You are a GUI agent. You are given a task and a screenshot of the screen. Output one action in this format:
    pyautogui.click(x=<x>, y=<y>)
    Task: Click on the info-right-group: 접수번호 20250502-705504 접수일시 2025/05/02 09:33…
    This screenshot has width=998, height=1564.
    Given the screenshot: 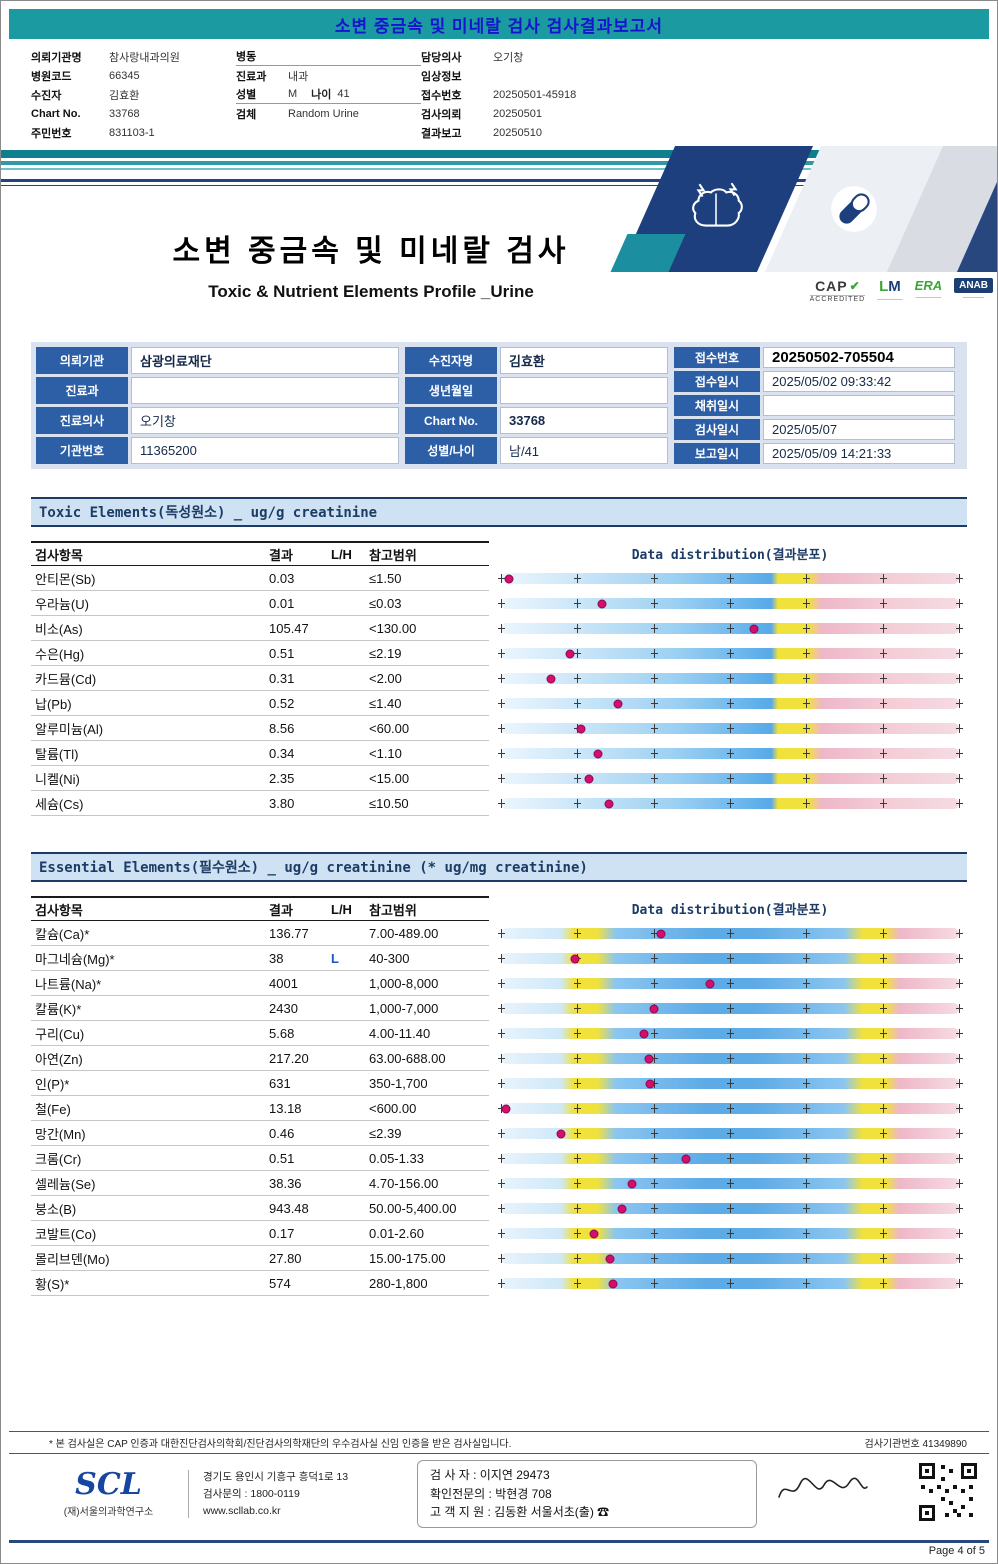 What is the action you would take?
    pyautogui.click(x=814, y=405)
    